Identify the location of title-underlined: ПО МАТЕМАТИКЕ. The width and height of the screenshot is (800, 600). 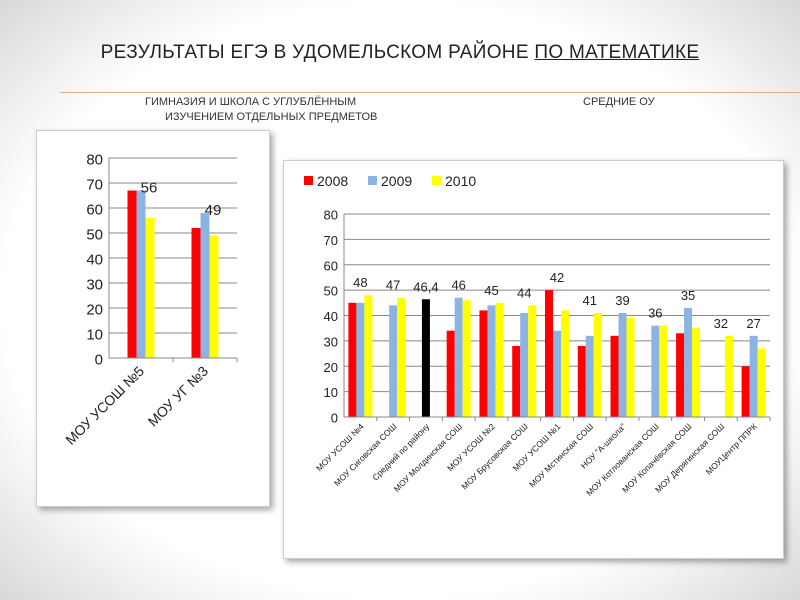
(617, 52).